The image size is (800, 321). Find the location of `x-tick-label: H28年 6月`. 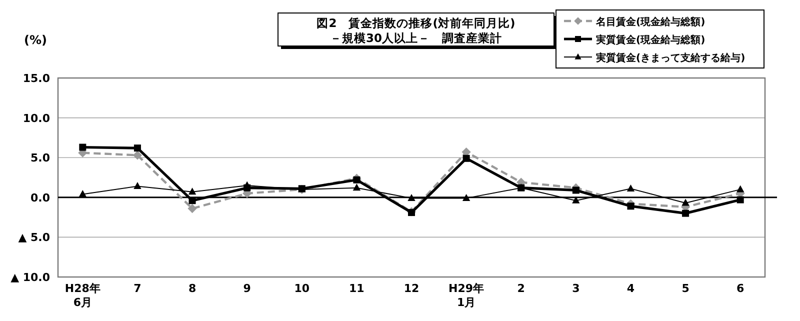

x-tick-label: H28年 6月 is located at coordinates (82, 295).